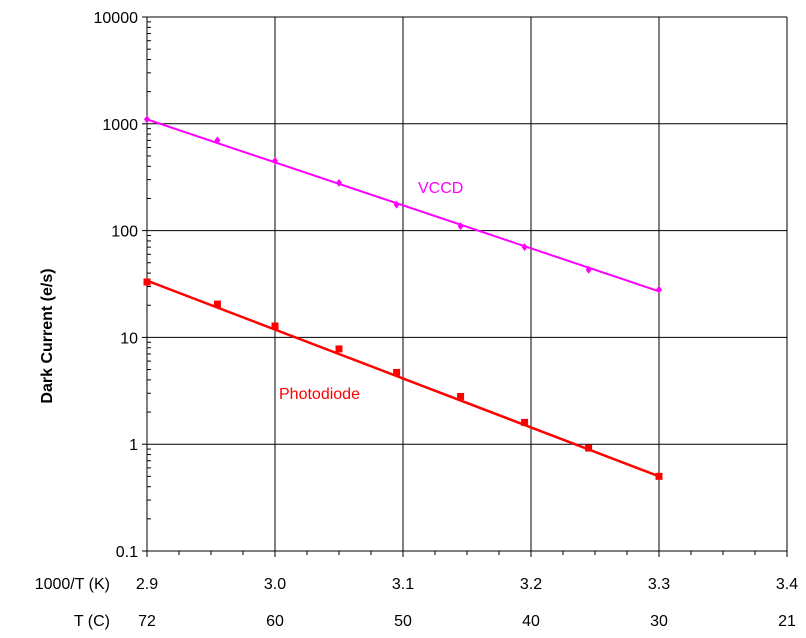 Image resolution: width=806 pixels, height=638 pixels. I want to click on x-tick-label: 2.9, so click(147, 584).